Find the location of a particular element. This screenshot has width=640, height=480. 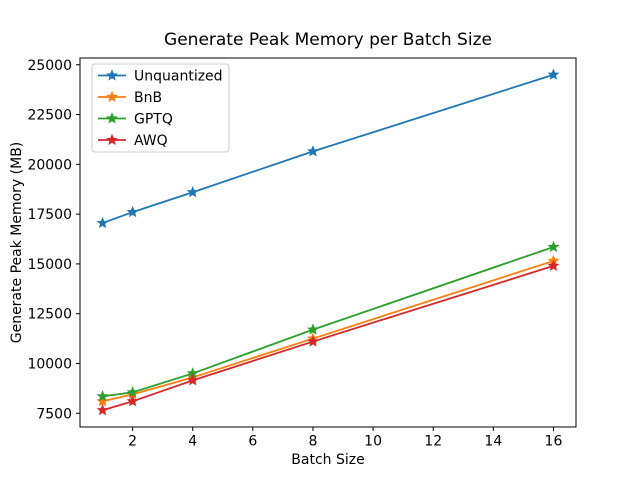

y-tick-label: 10000 is located at coordinates (49, 364).